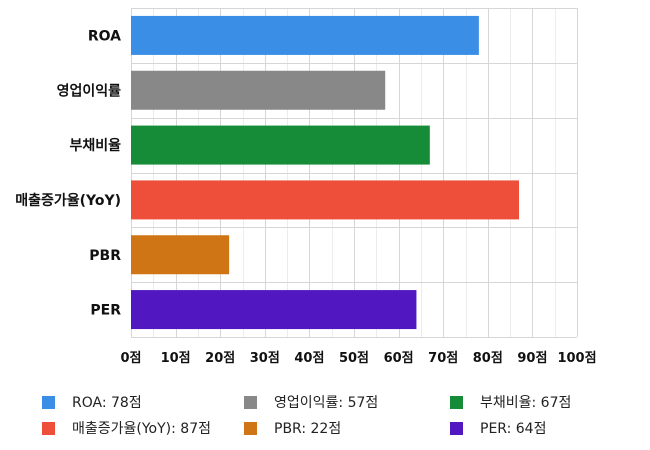  I want to click on x-tick-label: 30점, so click(265, 358).